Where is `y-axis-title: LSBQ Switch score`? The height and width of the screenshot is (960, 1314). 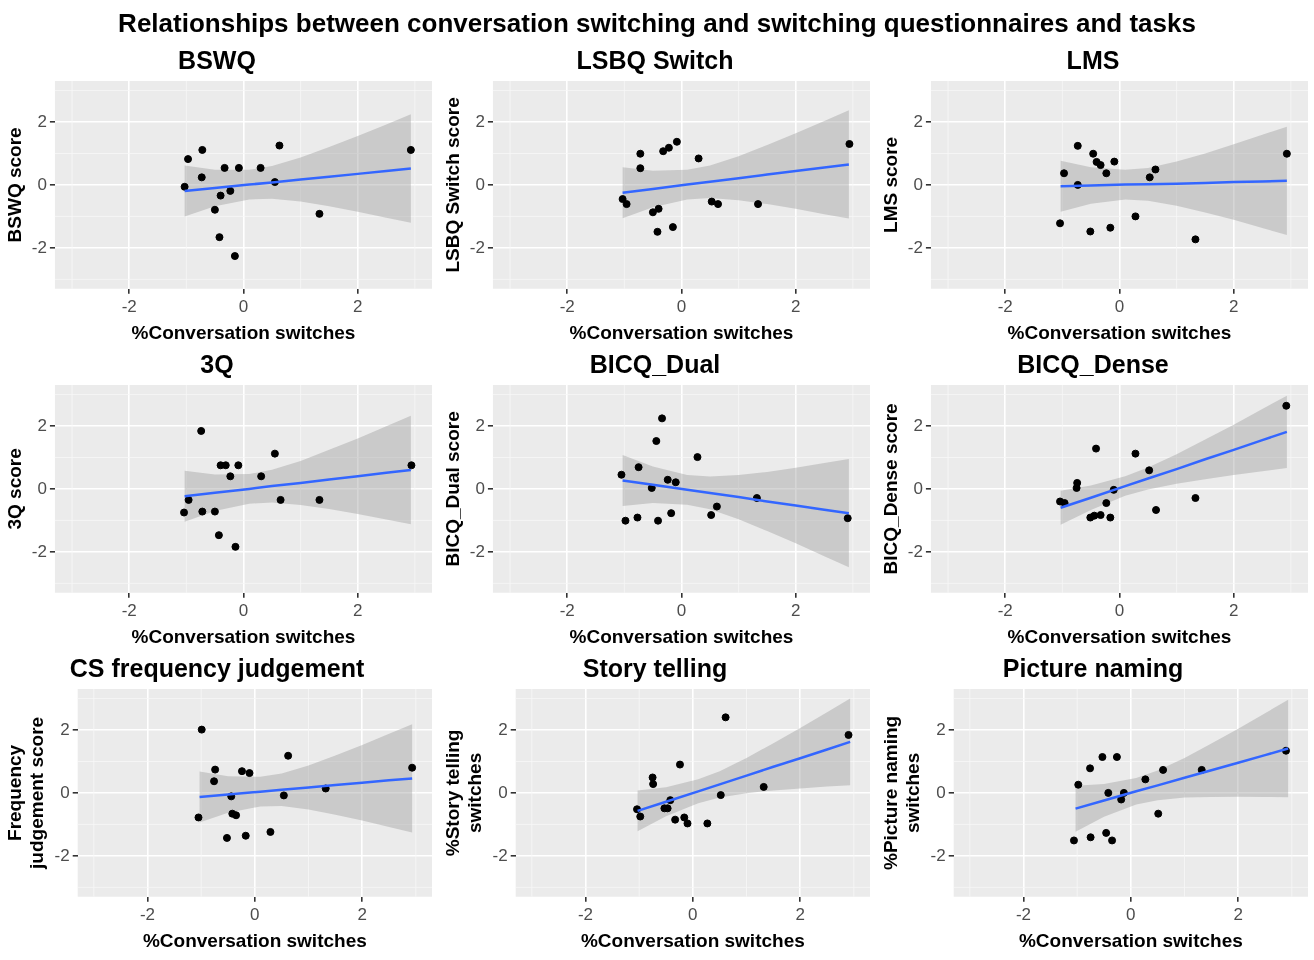
y-axis-title: LSBQ Switch score is located at coordinates (452, 185).